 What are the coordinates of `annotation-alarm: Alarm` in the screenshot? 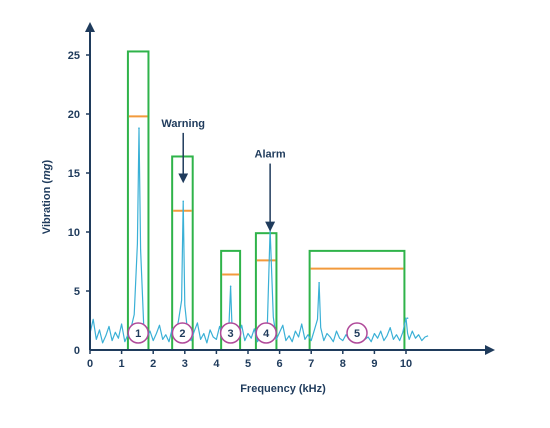 It's located at (270, 190).